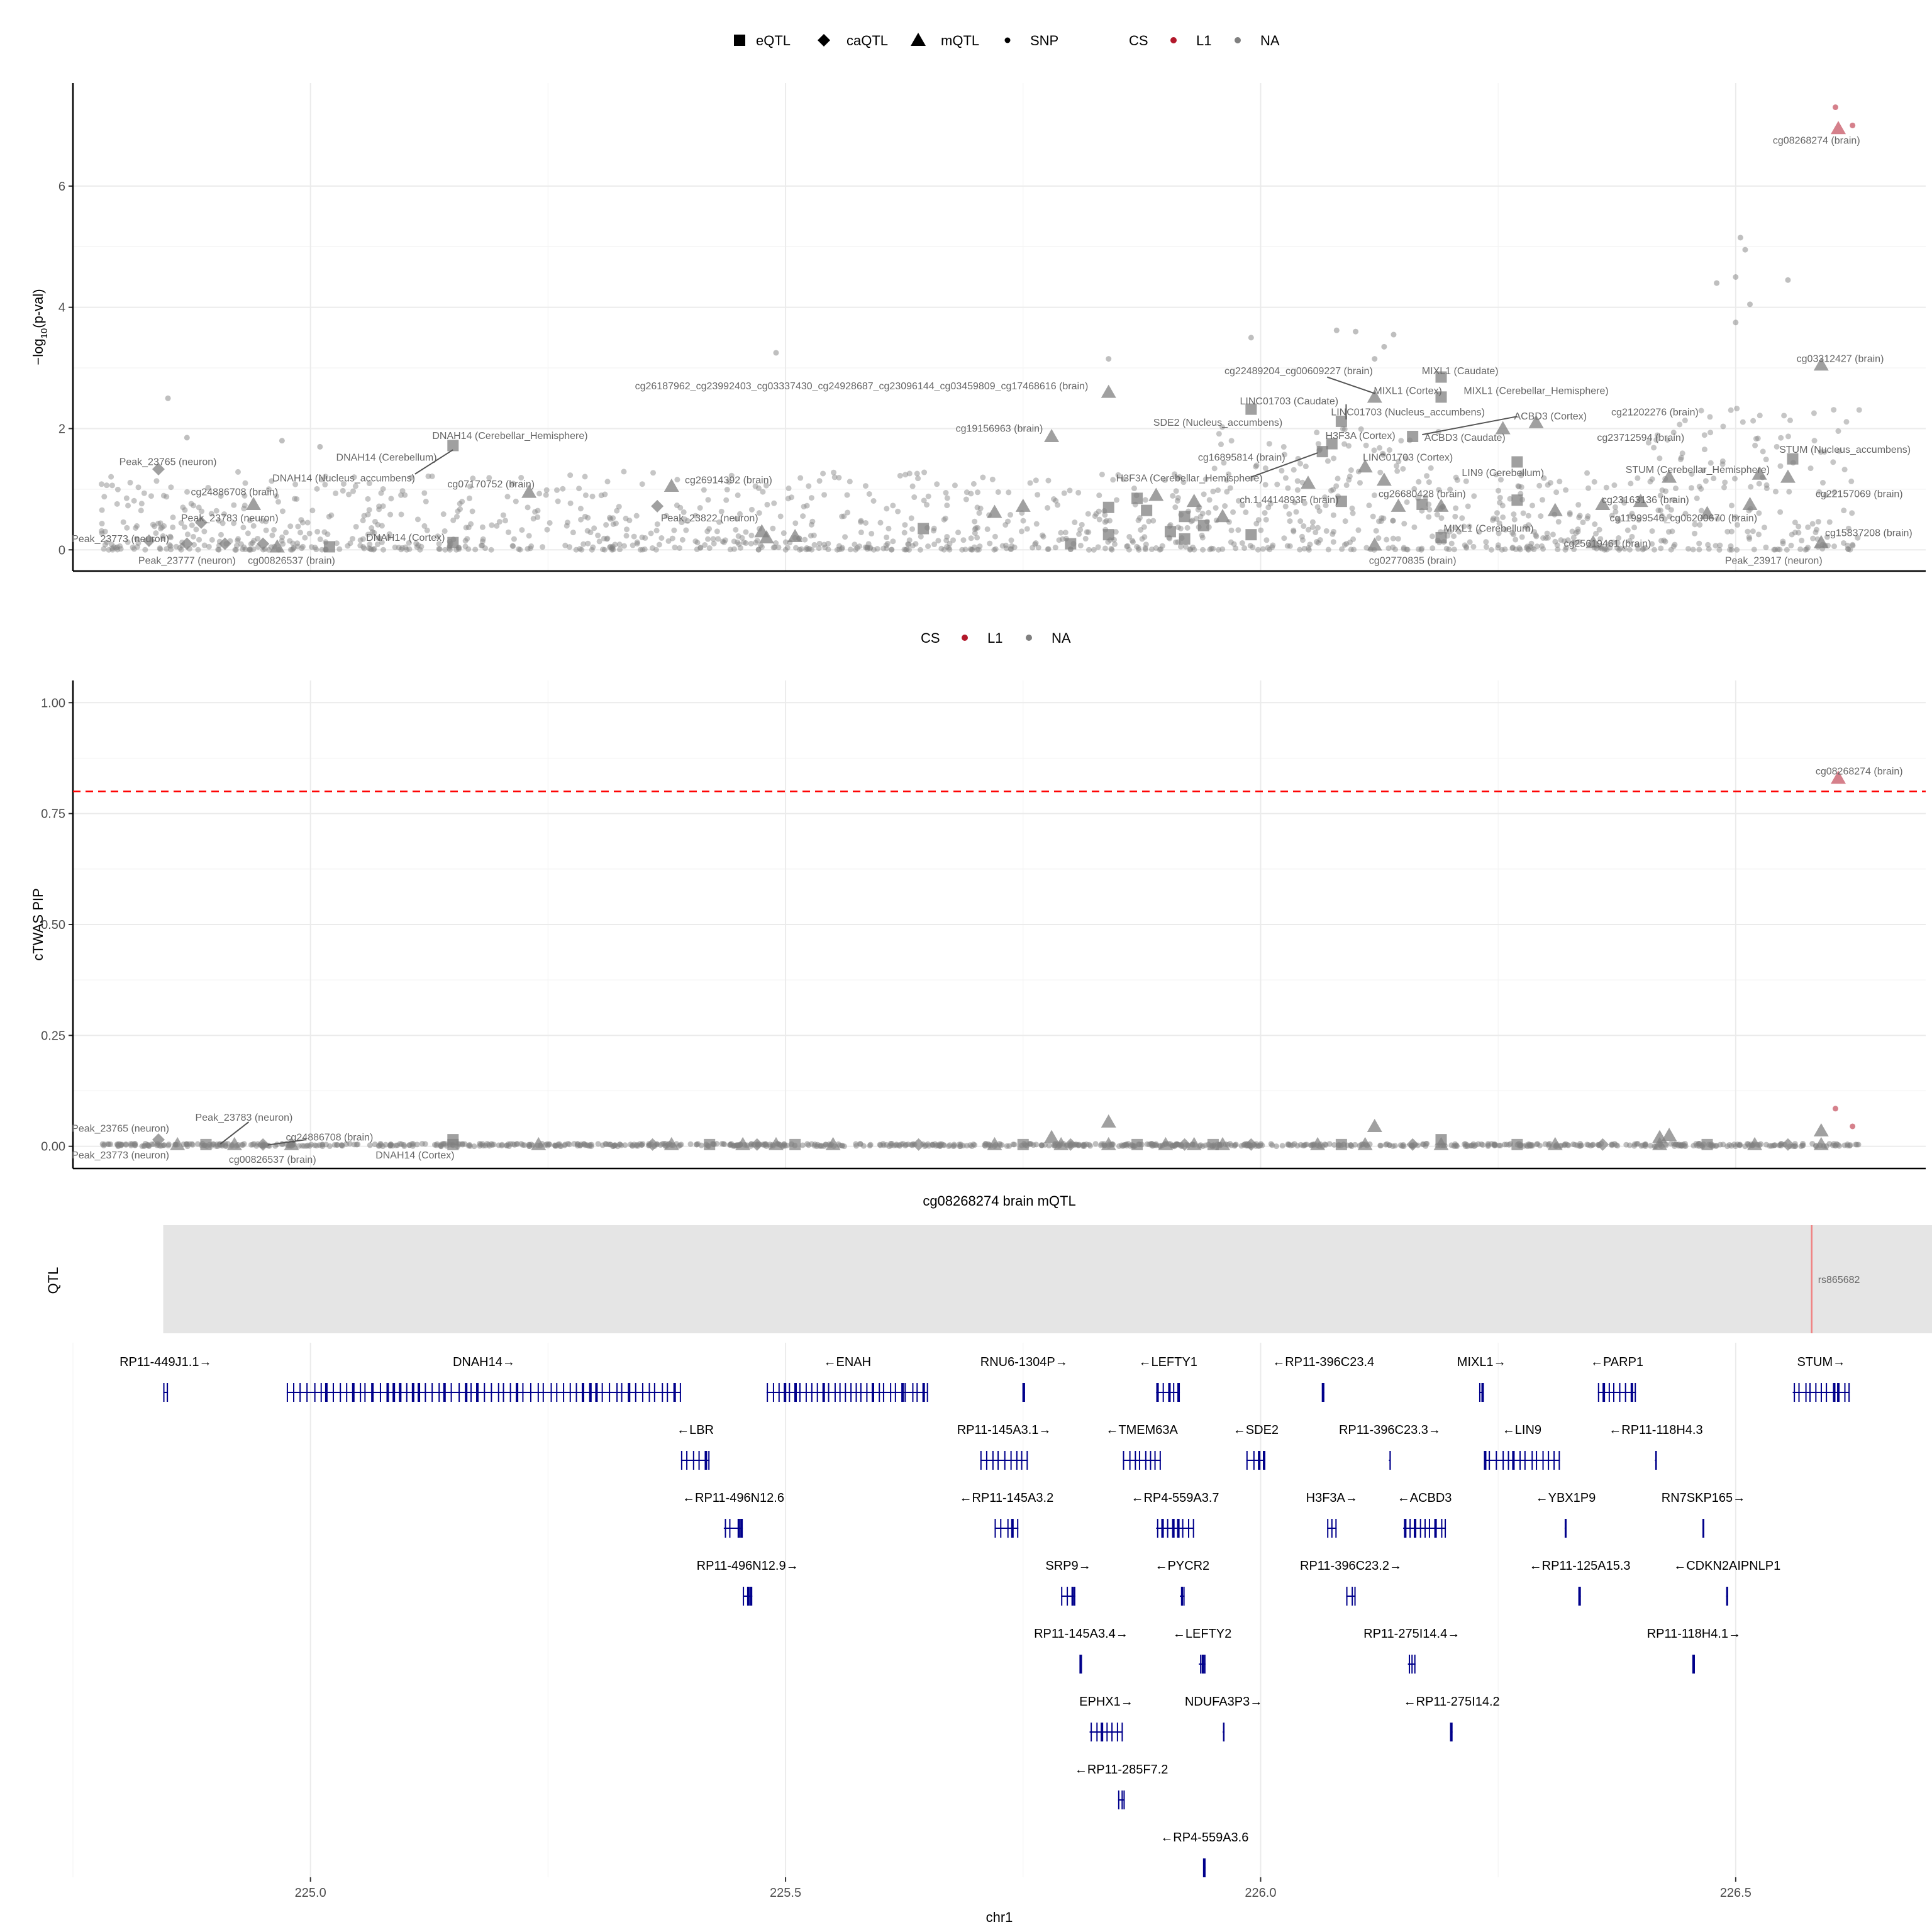  Describe the element at coordinates (671, 485) in the screenshot. I see `point-triangle` at that location.